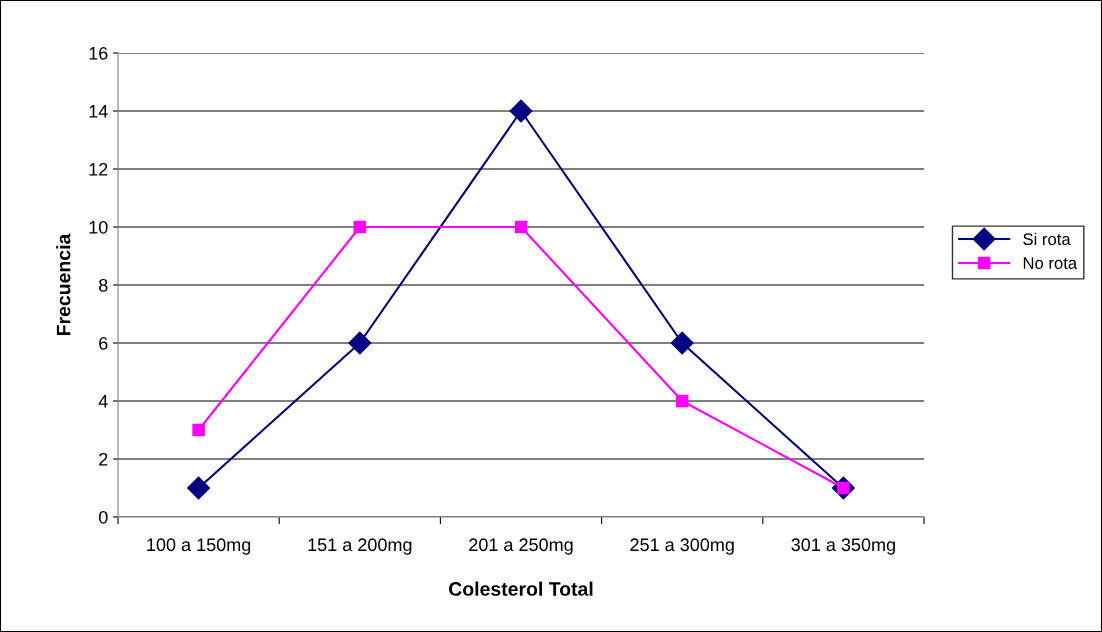  Describe the element at coordinates (521, 546) in the screenshot. I see `x-tick-label: 201 a 250mg` at that location.